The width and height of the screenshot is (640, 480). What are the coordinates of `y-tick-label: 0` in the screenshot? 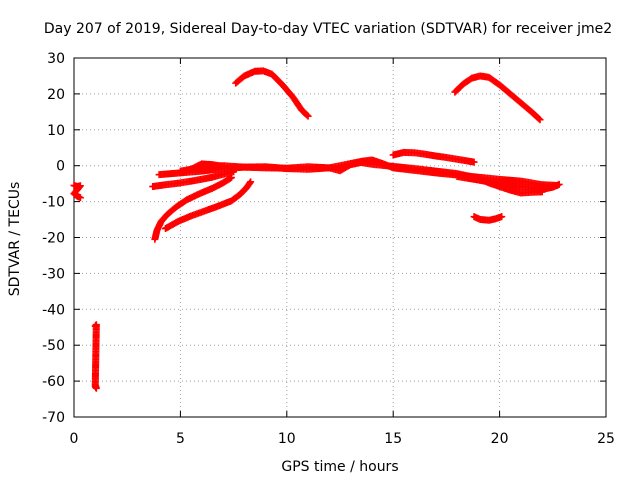 It's located at (60, 167).